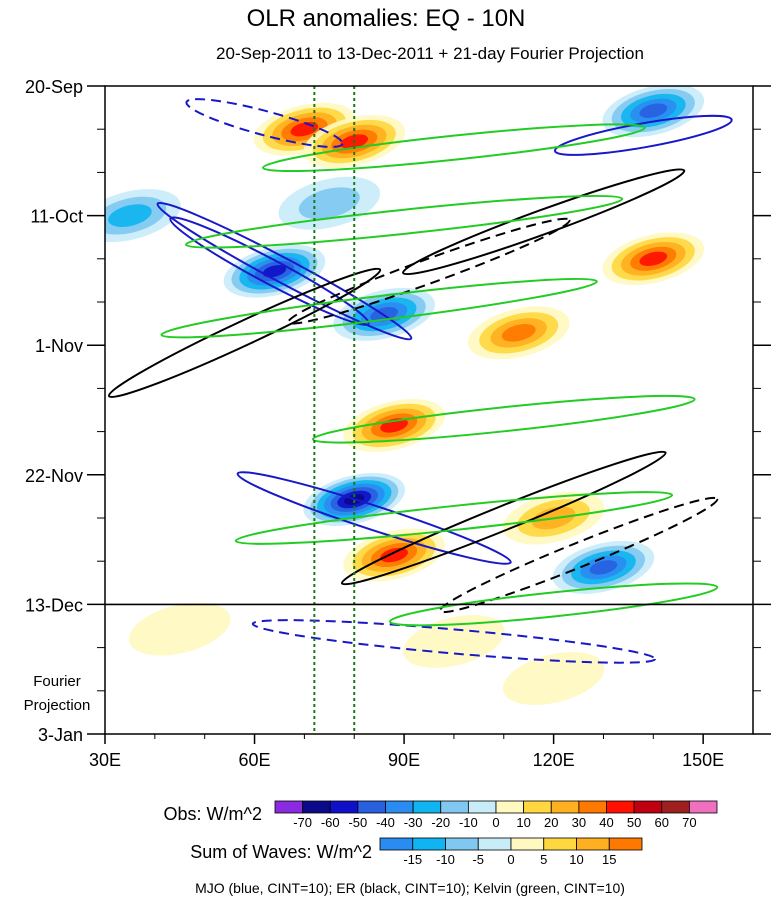  What do you see at coordinates (554, 760) in the screenshot?
I see `x-tick-label: 120E` at bounding box center [554, 760].